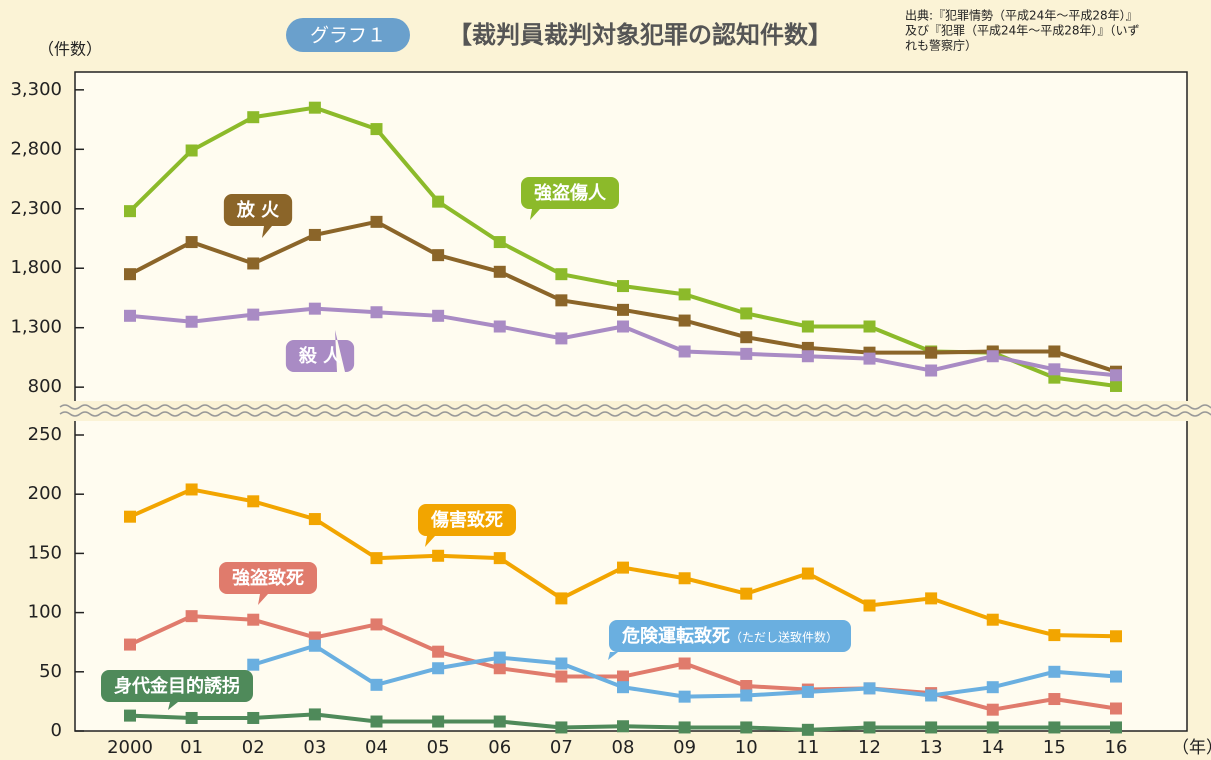 This screenshot has width=1211, height=760. Describe the element at coordinates (467, 525) in the screenshot. I see `callout: 傷害致死` at that location.